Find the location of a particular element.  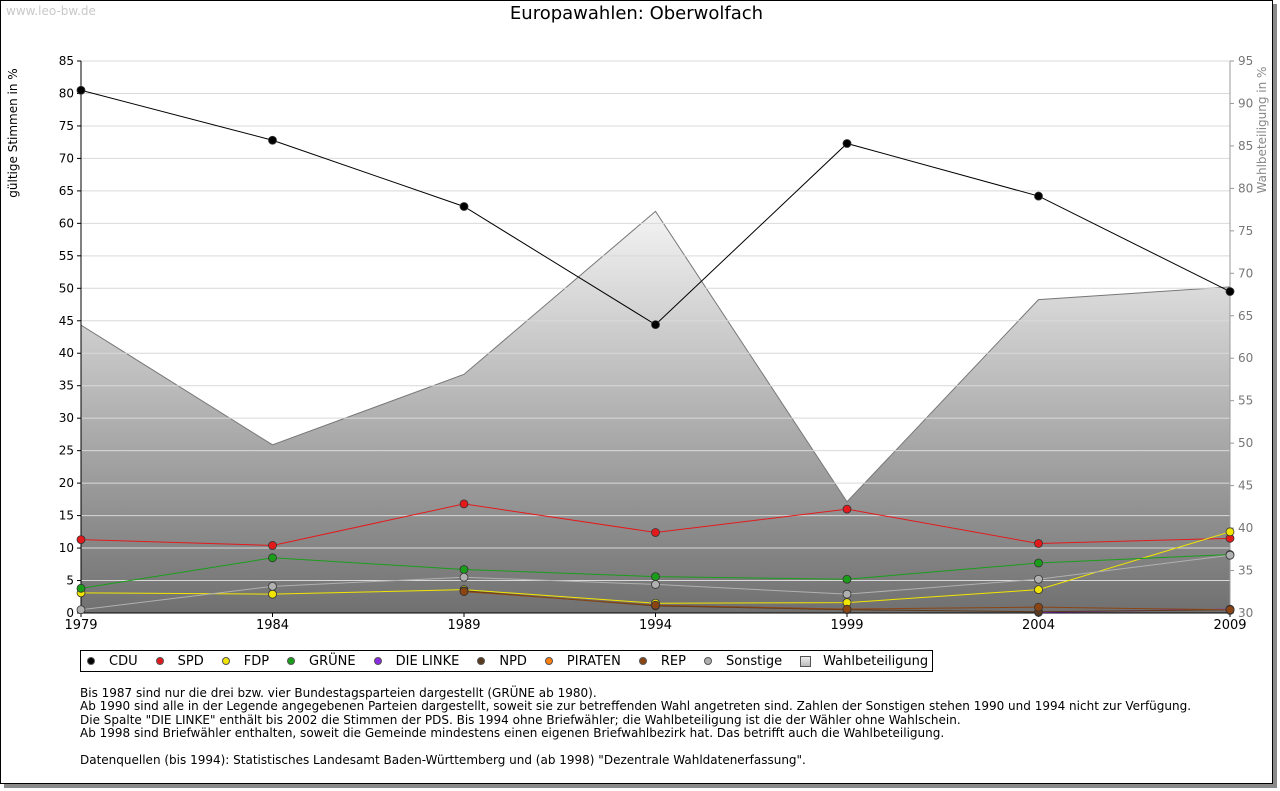

x-tick-label: 1979 is located at coordinates (80, 625).